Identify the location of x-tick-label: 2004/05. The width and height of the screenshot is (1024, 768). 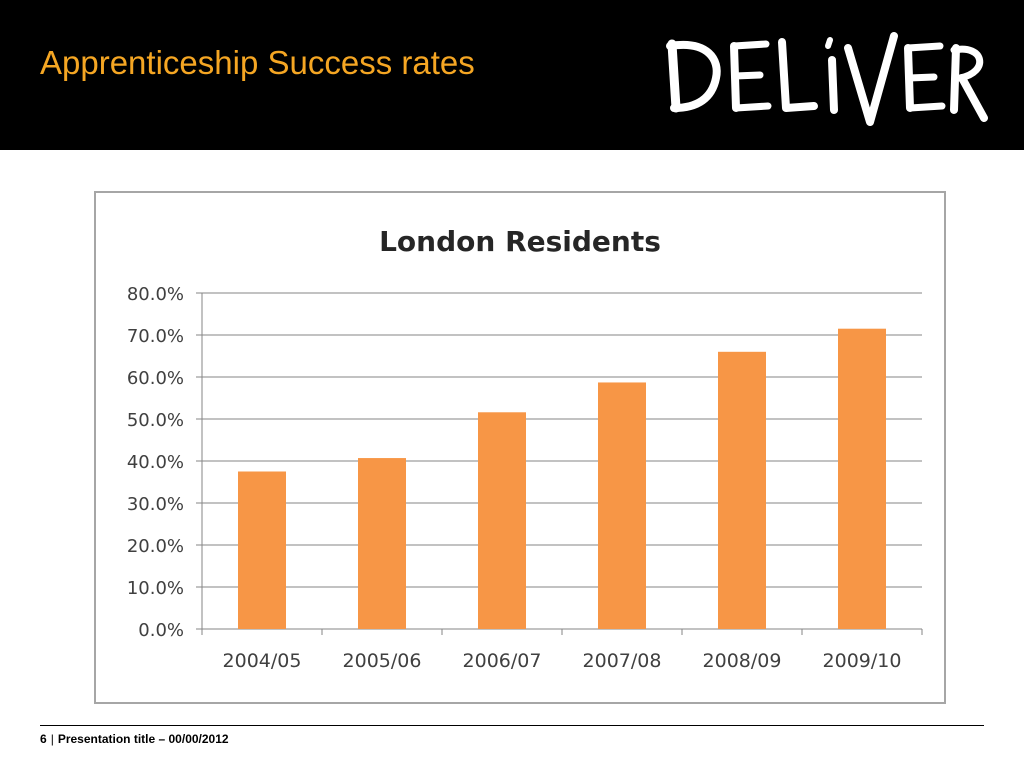
(262, 661).